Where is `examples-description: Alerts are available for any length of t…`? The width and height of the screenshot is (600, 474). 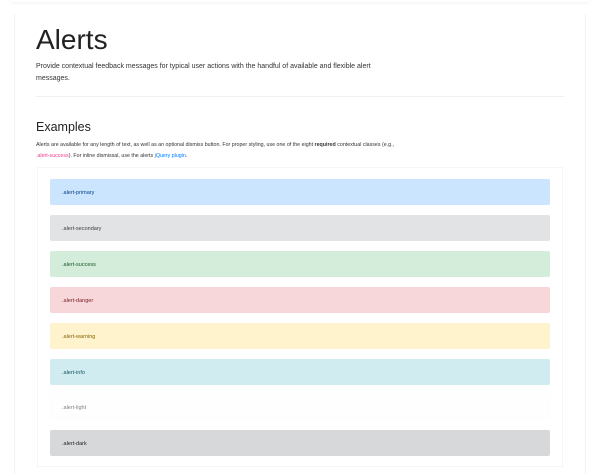
examples-description: Alerts are available for any length of t… is located at coordinates (216, 151).